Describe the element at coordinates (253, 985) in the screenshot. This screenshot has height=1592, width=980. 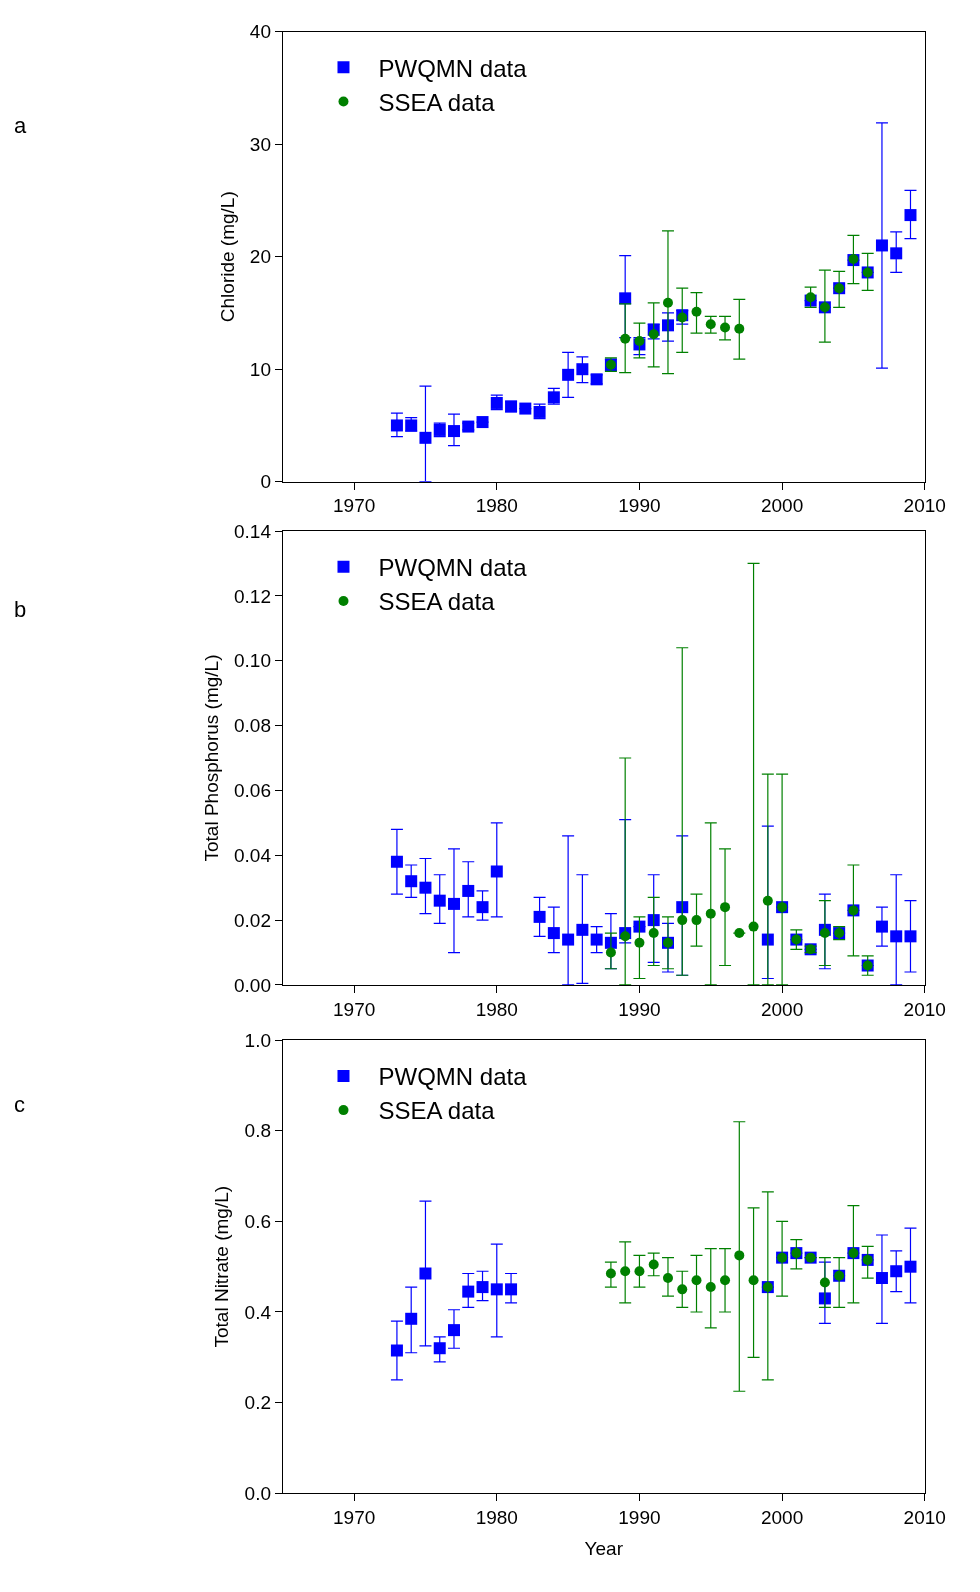
I see `y-tick-label: 0.00` at that location.